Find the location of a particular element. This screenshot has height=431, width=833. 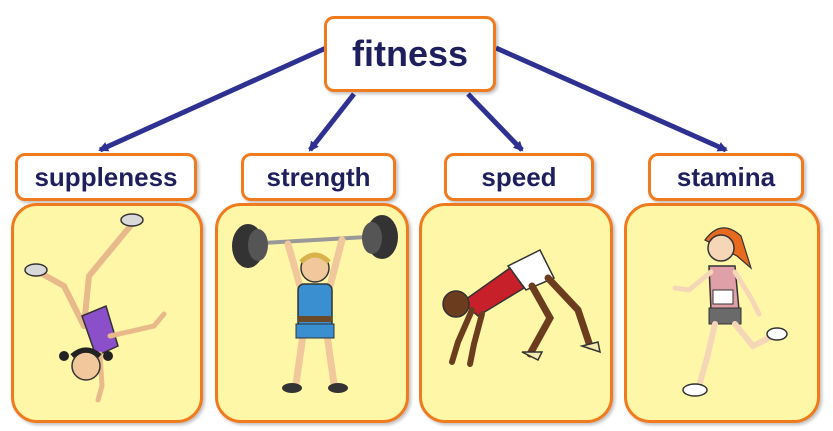

stamina-illustration-panel is located at coordinates (722, 313).